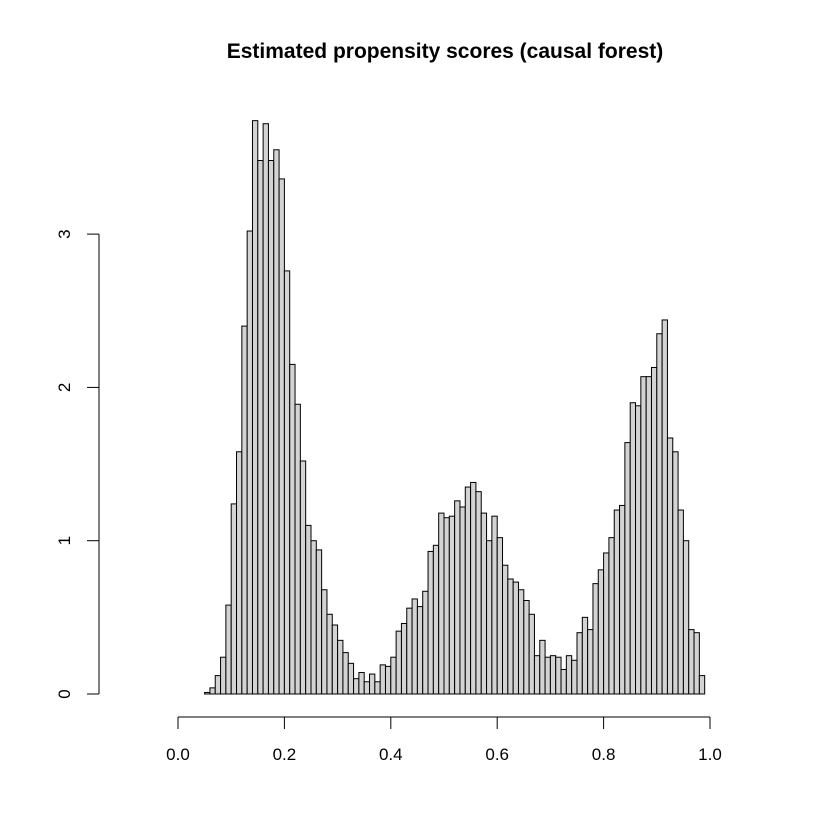 The height and width of the screenshot is (840, 840). What do you see at coordinates (64, 387) in the screenshot?
I see `y-tick-label: 2` at bounding box center [64, 387].